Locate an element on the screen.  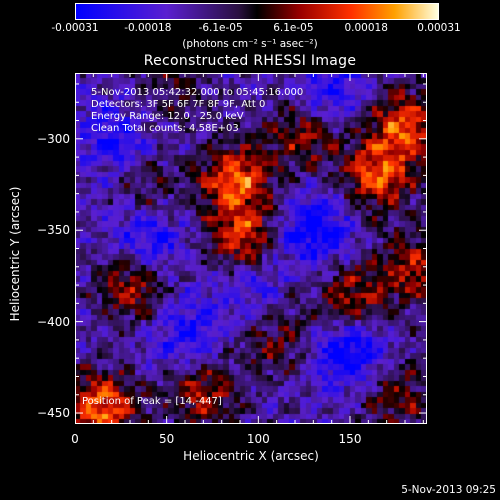
x-tick-label: 100 is located at coordinates (258, 439).